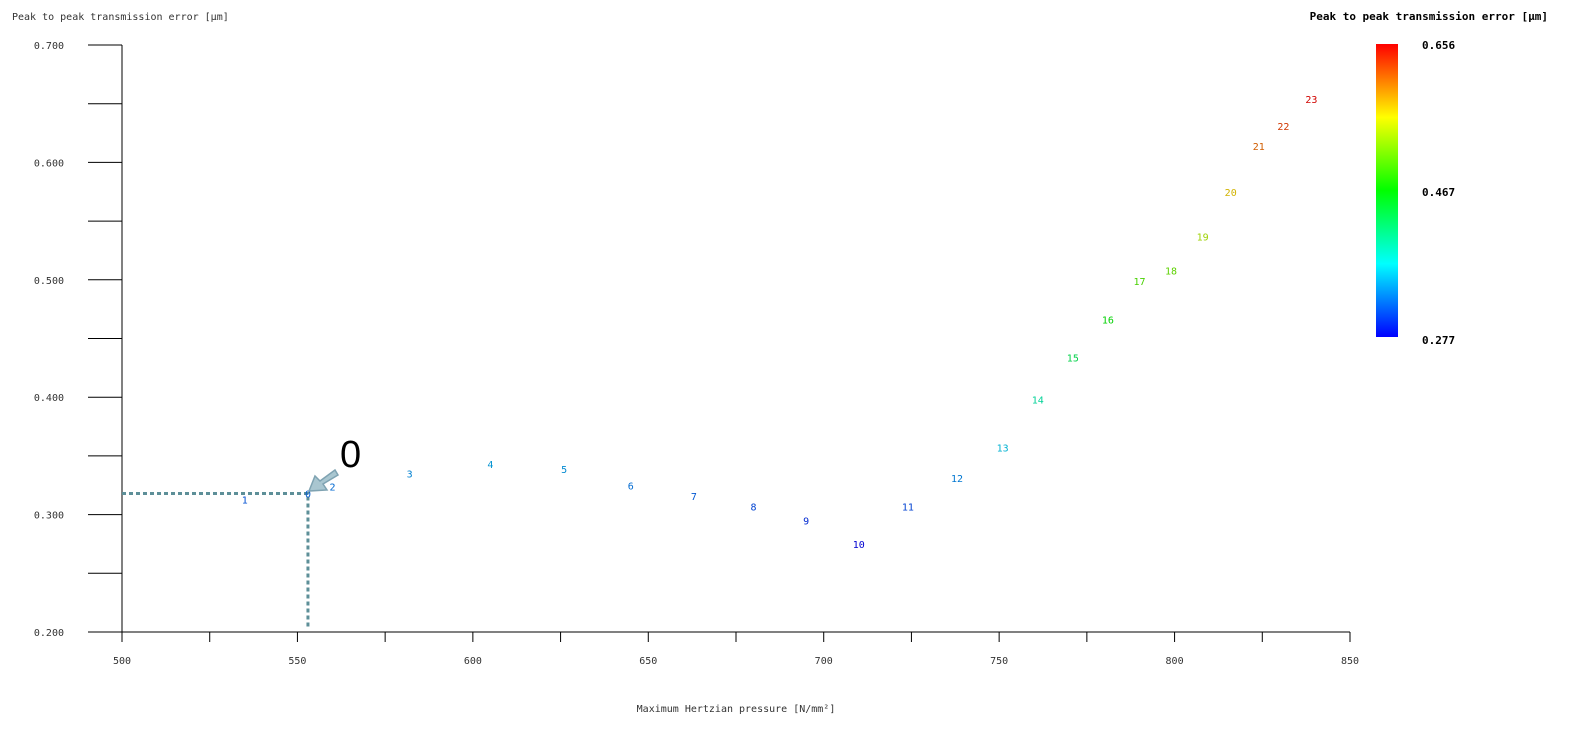  I want to click on y-tick-label: 0.600, so click(49, 163).